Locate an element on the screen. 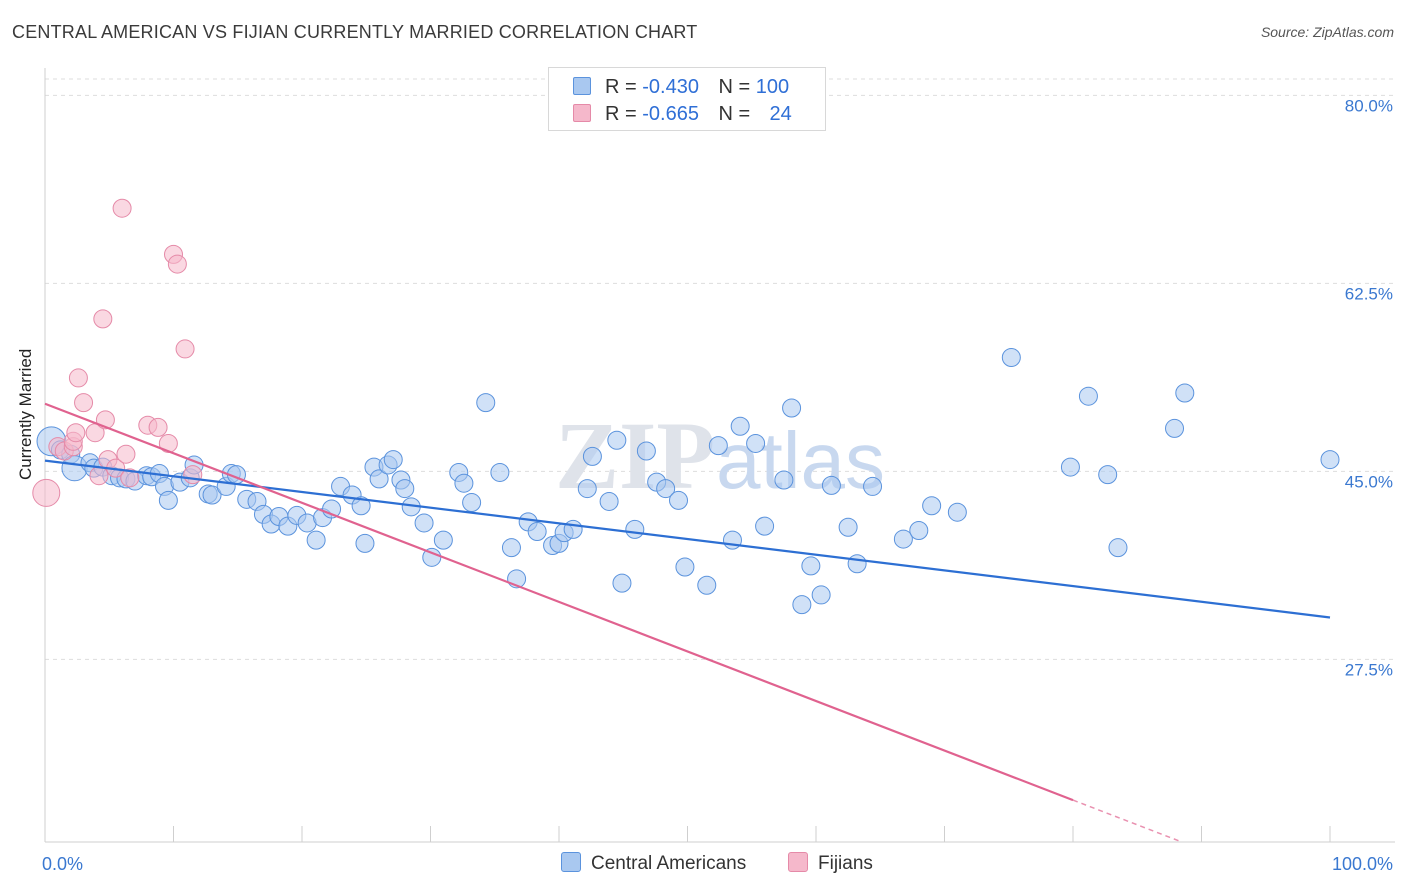 The height and width of the screenshot is (892, 1406). trend-line-fijians-extrapolated is located at coordinates (1127, 821).